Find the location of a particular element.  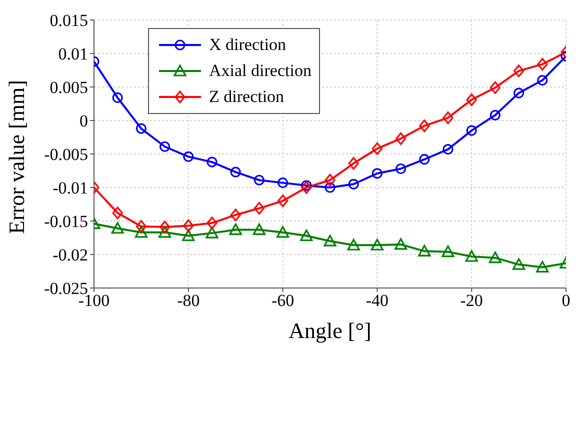

legend-label: X direction is located at coordinates (247, 45).